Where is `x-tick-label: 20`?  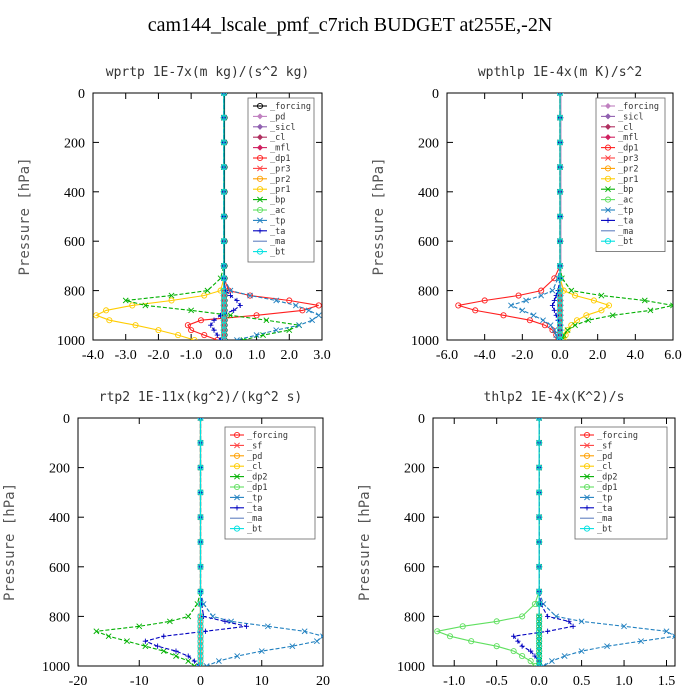
x-tick-label: 20 is located at coordinates (323, 681).